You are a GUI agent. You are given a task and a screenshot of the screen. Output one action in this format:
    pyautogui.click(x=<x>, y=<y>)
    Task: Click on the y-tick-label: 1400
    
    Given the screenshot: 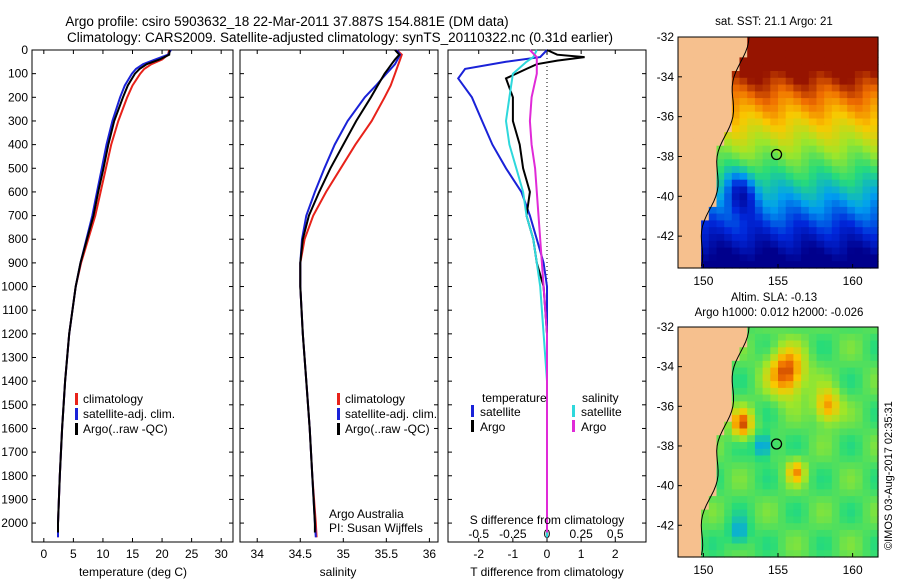 What is the action you would take?
    pyautogui.click(x=14, y=381)
    